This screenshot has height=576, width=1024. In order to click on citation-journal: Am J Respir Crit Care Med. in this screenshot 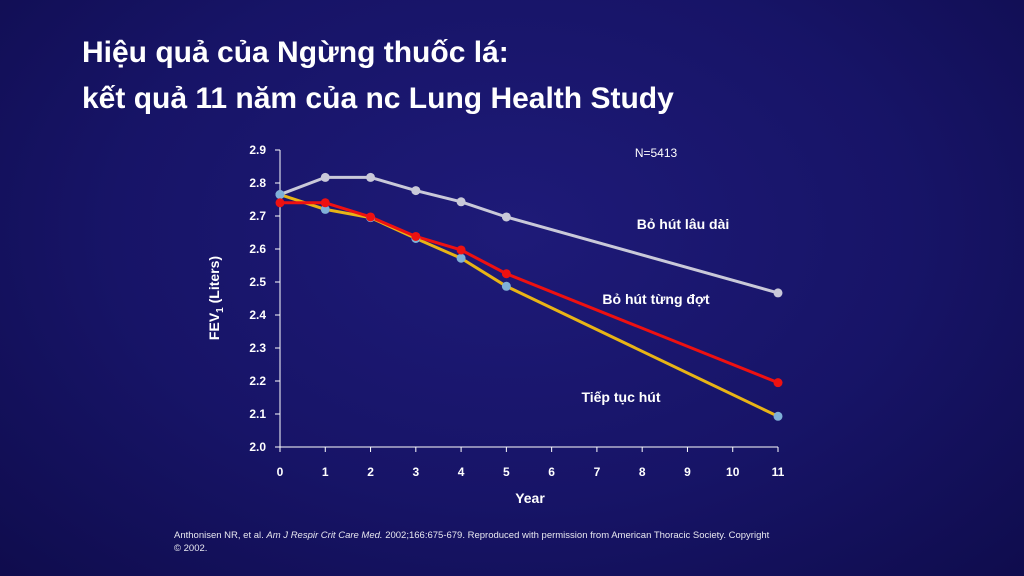, I will do `click(324, 535)`.